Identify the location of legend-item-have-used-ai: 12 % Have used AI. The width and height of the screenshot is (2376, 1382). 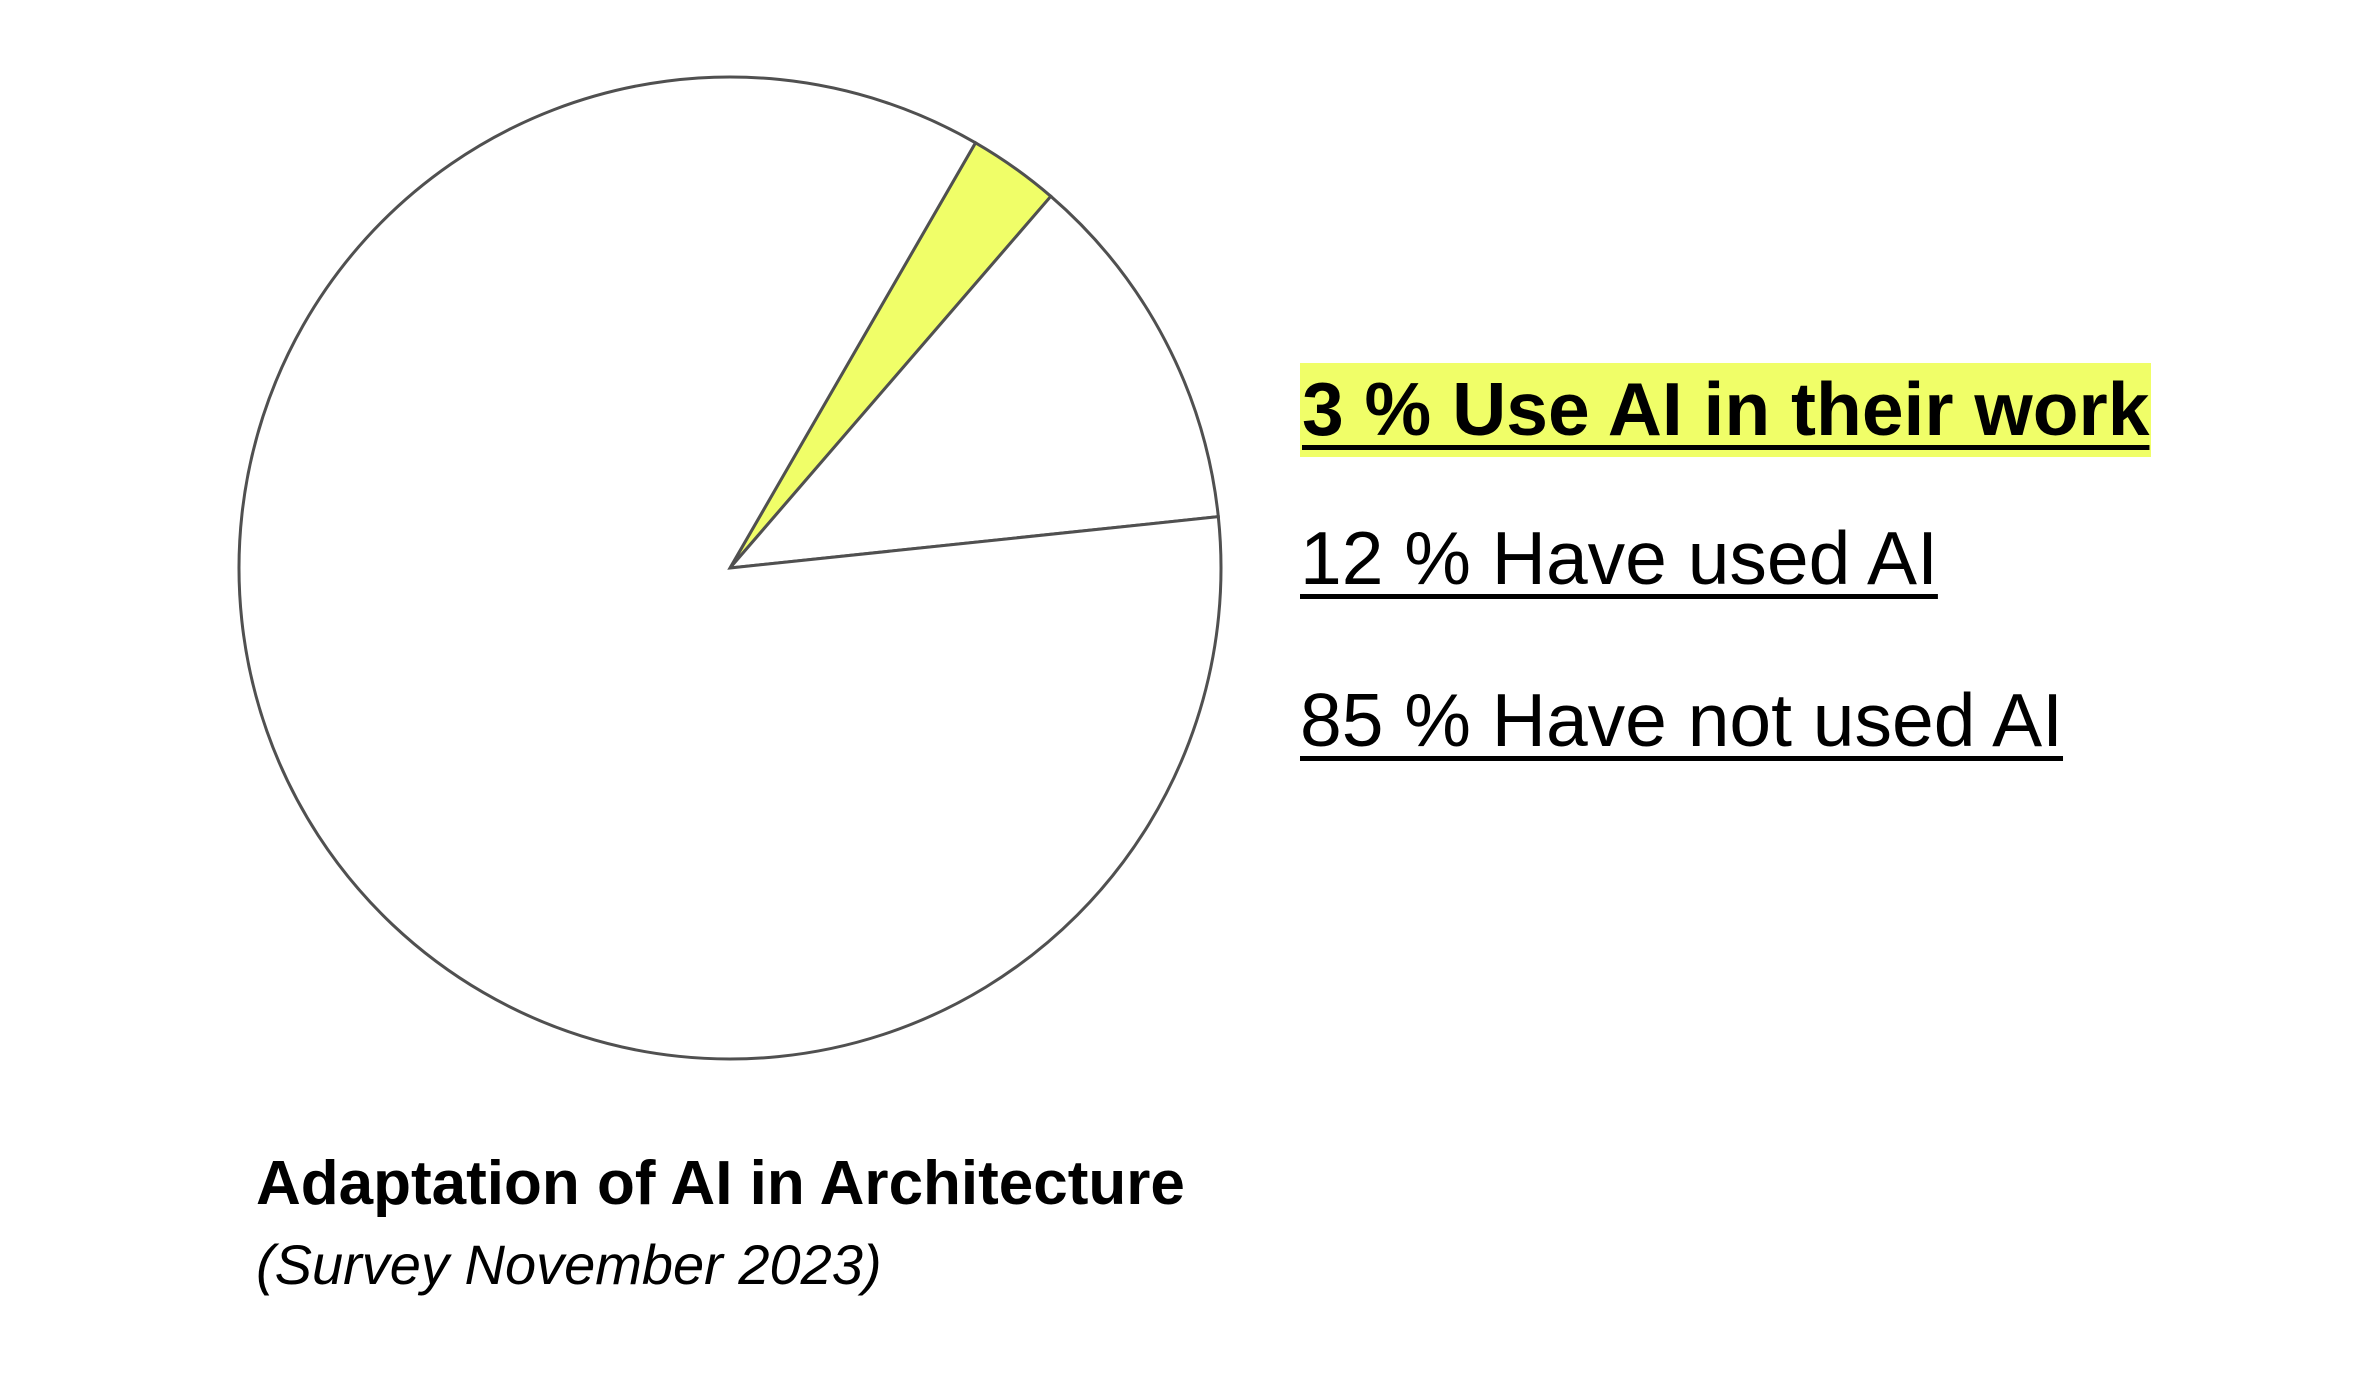
(1619, 558).